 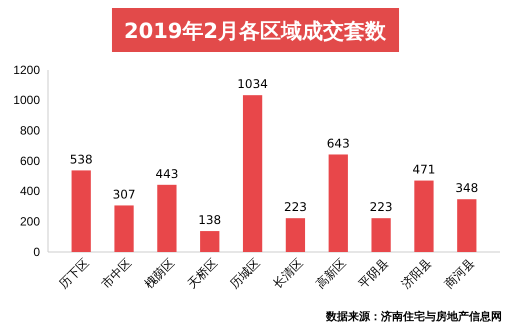 I want to click on source-note: 数据来源：济南住宅与房地产信息网, so click(x=413, y=316).